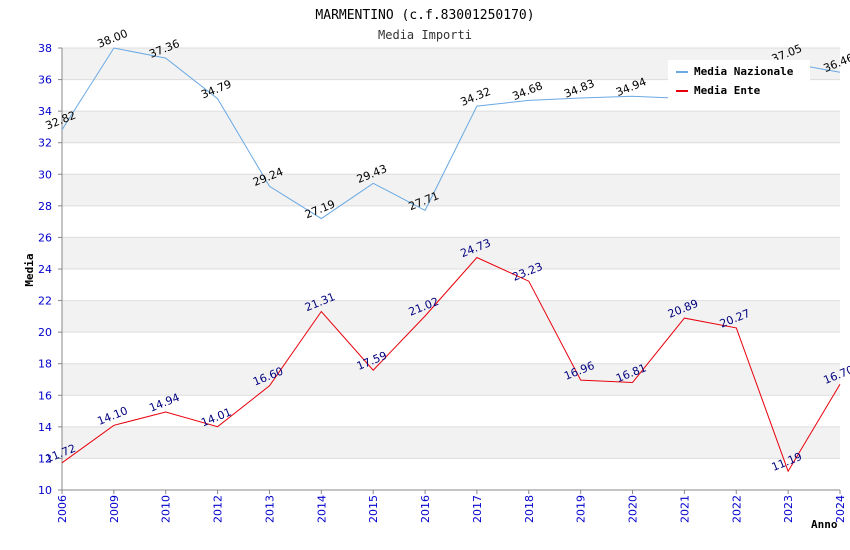  Describe the element at coordinates (216, 418) in the screenshot. I see `data-label: 14.01` at that location.